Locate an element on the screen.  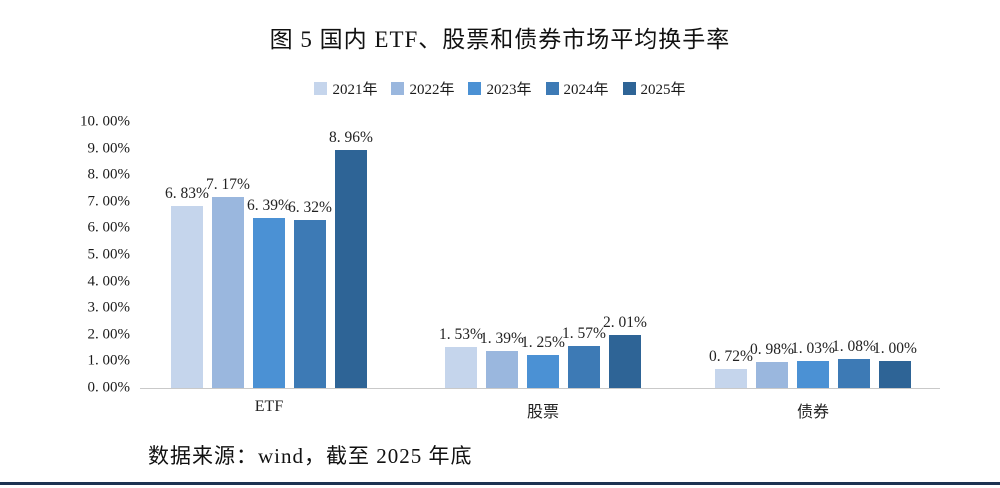
bar-2023年-债券 is located at coordinates (813, 374).